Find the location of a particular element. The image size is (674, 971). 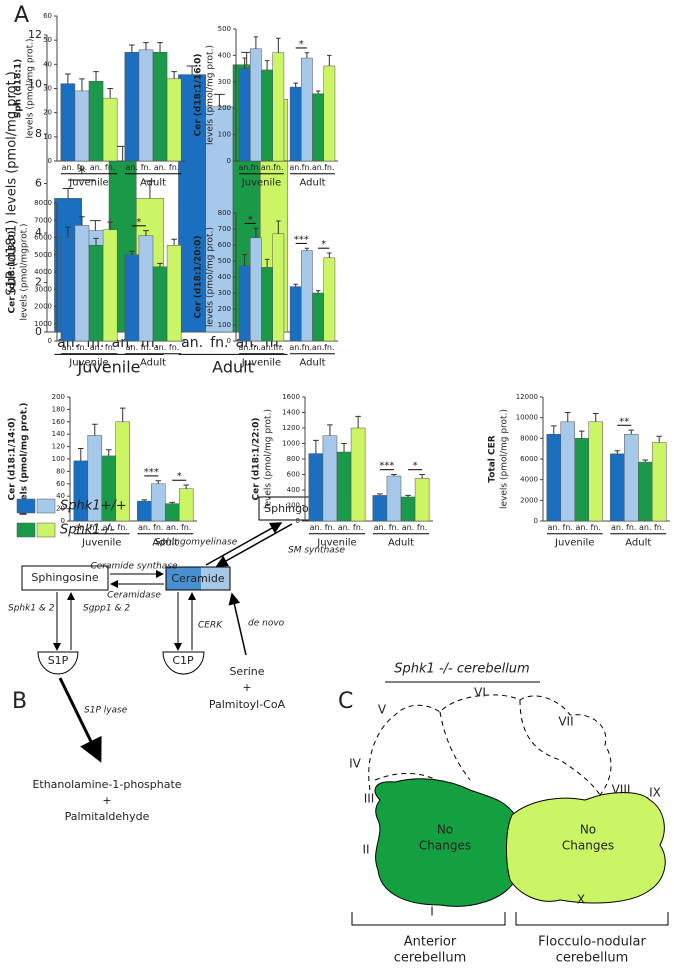

y-tick-label: 200 is located at coordinates (293, 506).